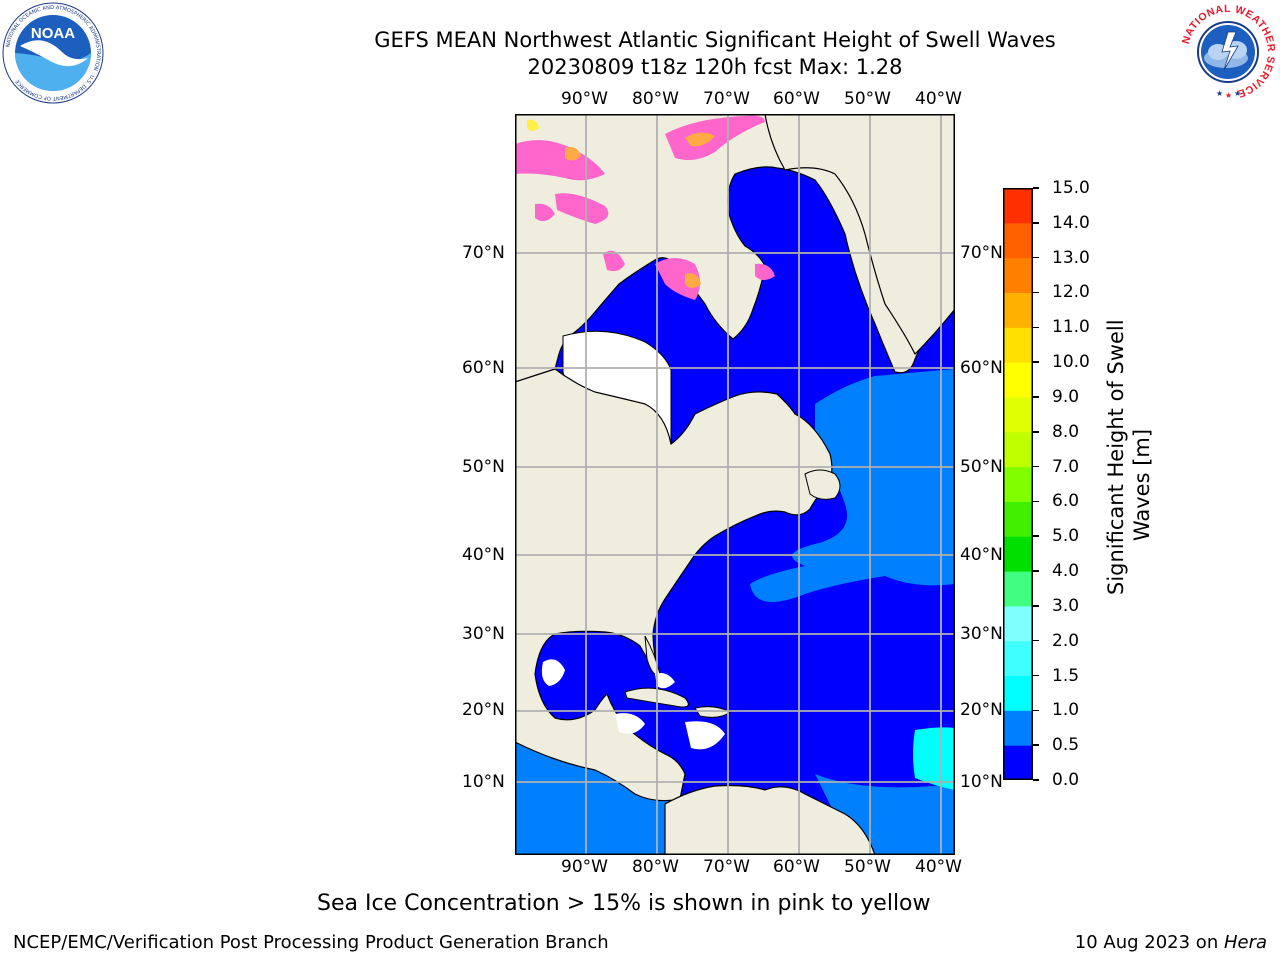  I want to click on colorbar-label: Significant Height of Swell Waves [m], so click(1131, 457).